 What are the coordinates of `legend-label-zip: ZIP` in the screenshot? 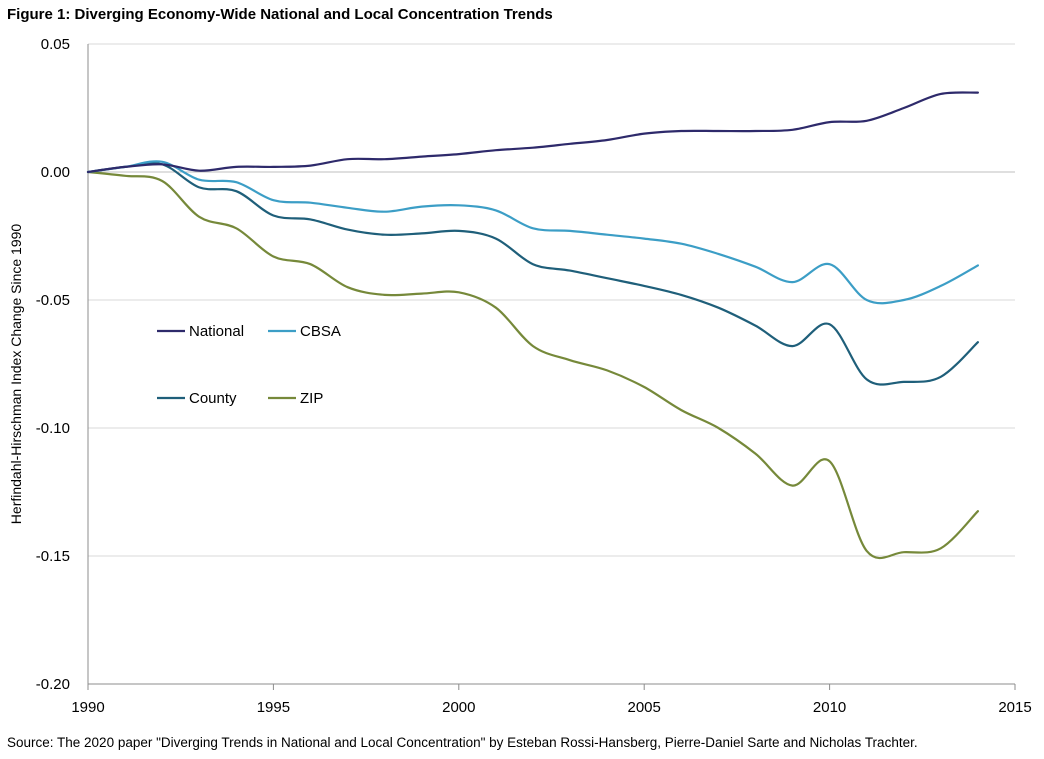 It's located at (311, 398).